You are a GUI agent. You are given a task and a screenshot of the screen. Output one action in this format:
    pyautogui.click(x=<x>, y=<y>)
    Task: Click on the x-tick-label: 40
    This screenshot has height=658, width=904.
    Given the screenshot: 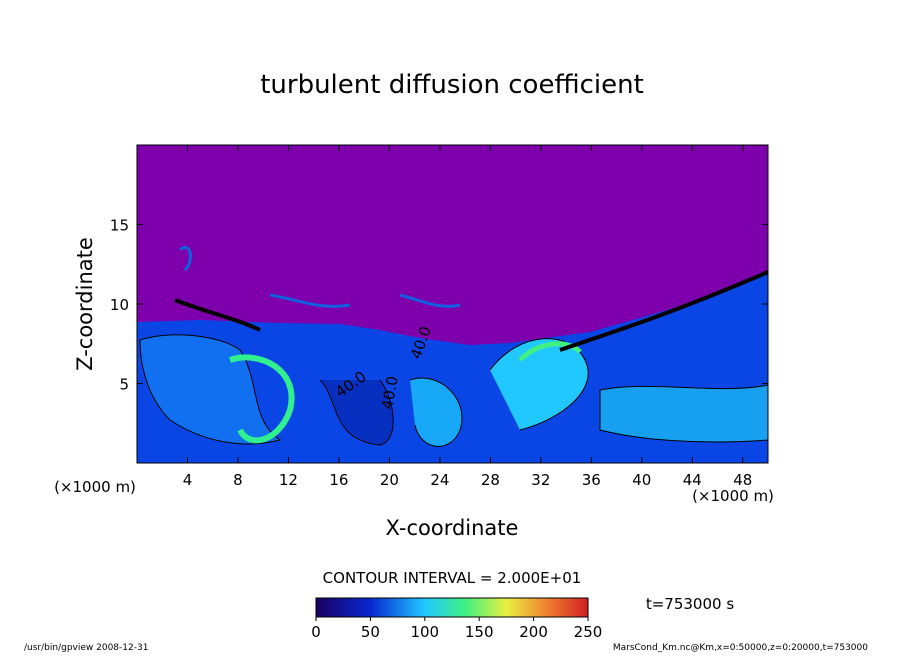 What is the action you would take?
    pyautogui.click(x=641, y=480)
    